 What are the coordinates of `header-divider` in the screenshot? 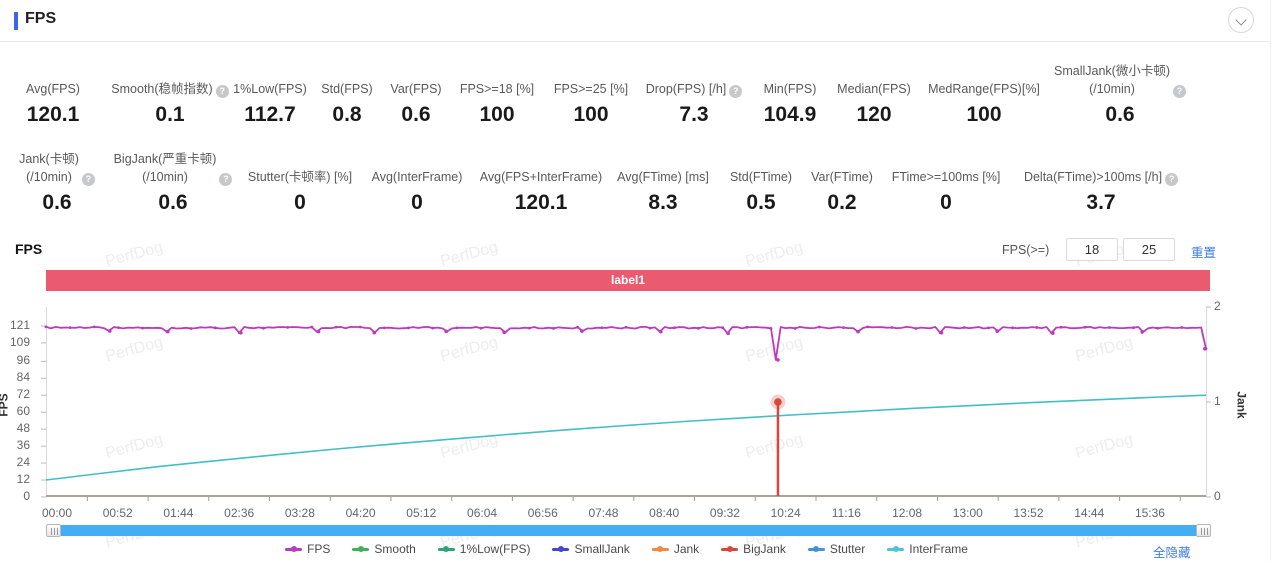 It's located at (635, 41).